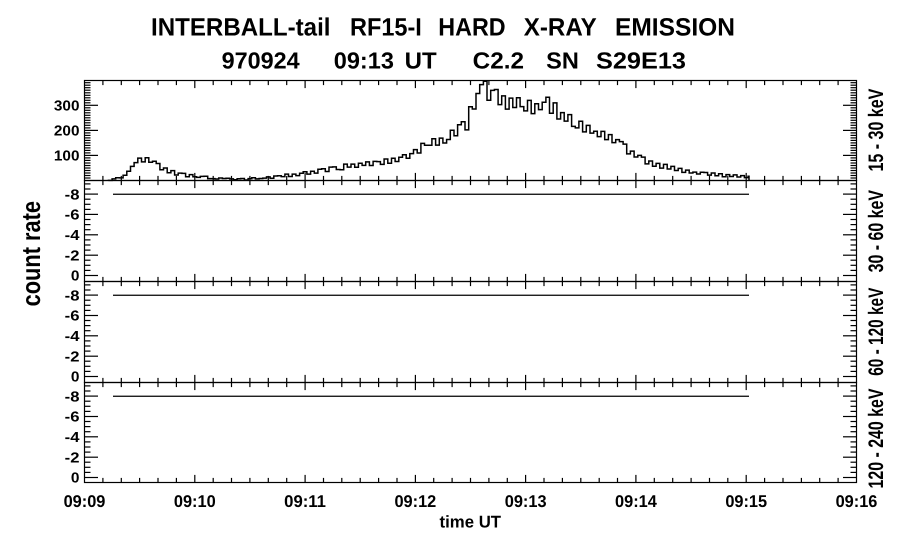 The height and width of the screenshot is (548, 900). What do you see at coordinates (421, 60) in the screenshot?
I see `svg-text: UT` at bounding box center [421, 60].